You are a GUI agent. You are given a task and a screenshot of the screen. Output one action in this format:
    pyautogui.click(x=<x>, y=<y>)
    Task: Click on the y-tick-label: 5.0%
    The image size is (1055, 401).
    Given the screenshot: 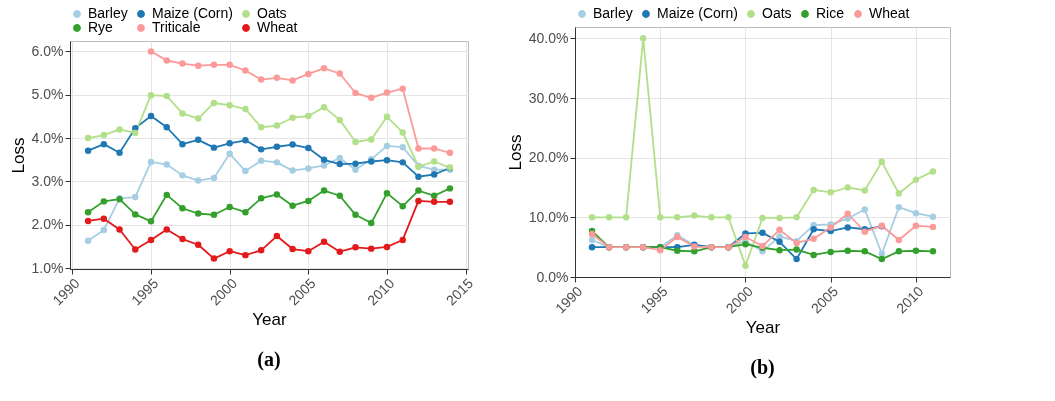 What is the action you would take?
    pyautogui.click(x=47, y=94)
    